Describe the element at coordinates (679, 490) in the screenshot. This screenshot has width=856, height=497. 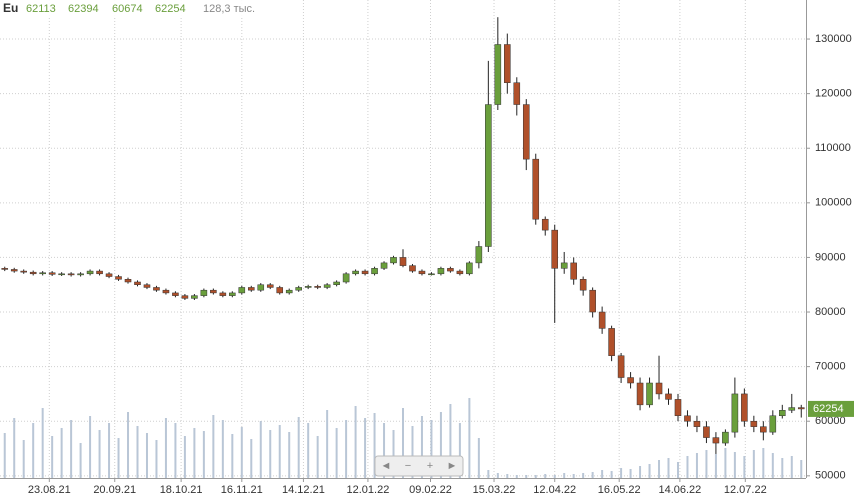
I see `x-tick-label: 14.06.22` at that location.